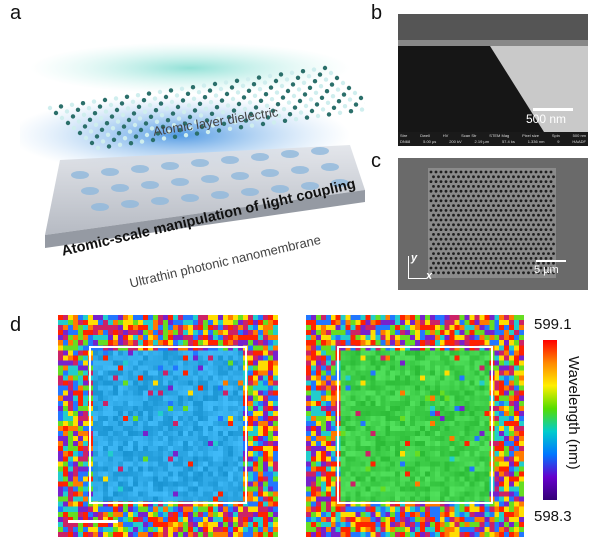 Image resolution: width=600 pixels, height=542 pixels. I want to click on colorbar-max: 599.1, so click(553, 324).